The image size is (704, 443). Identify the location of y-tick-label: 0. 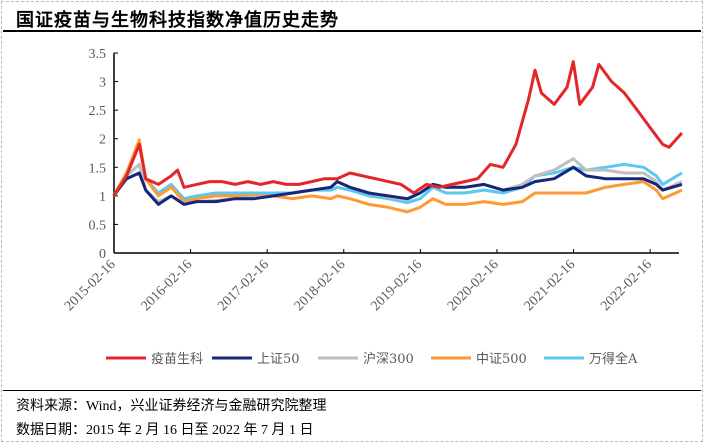
(102, 254).